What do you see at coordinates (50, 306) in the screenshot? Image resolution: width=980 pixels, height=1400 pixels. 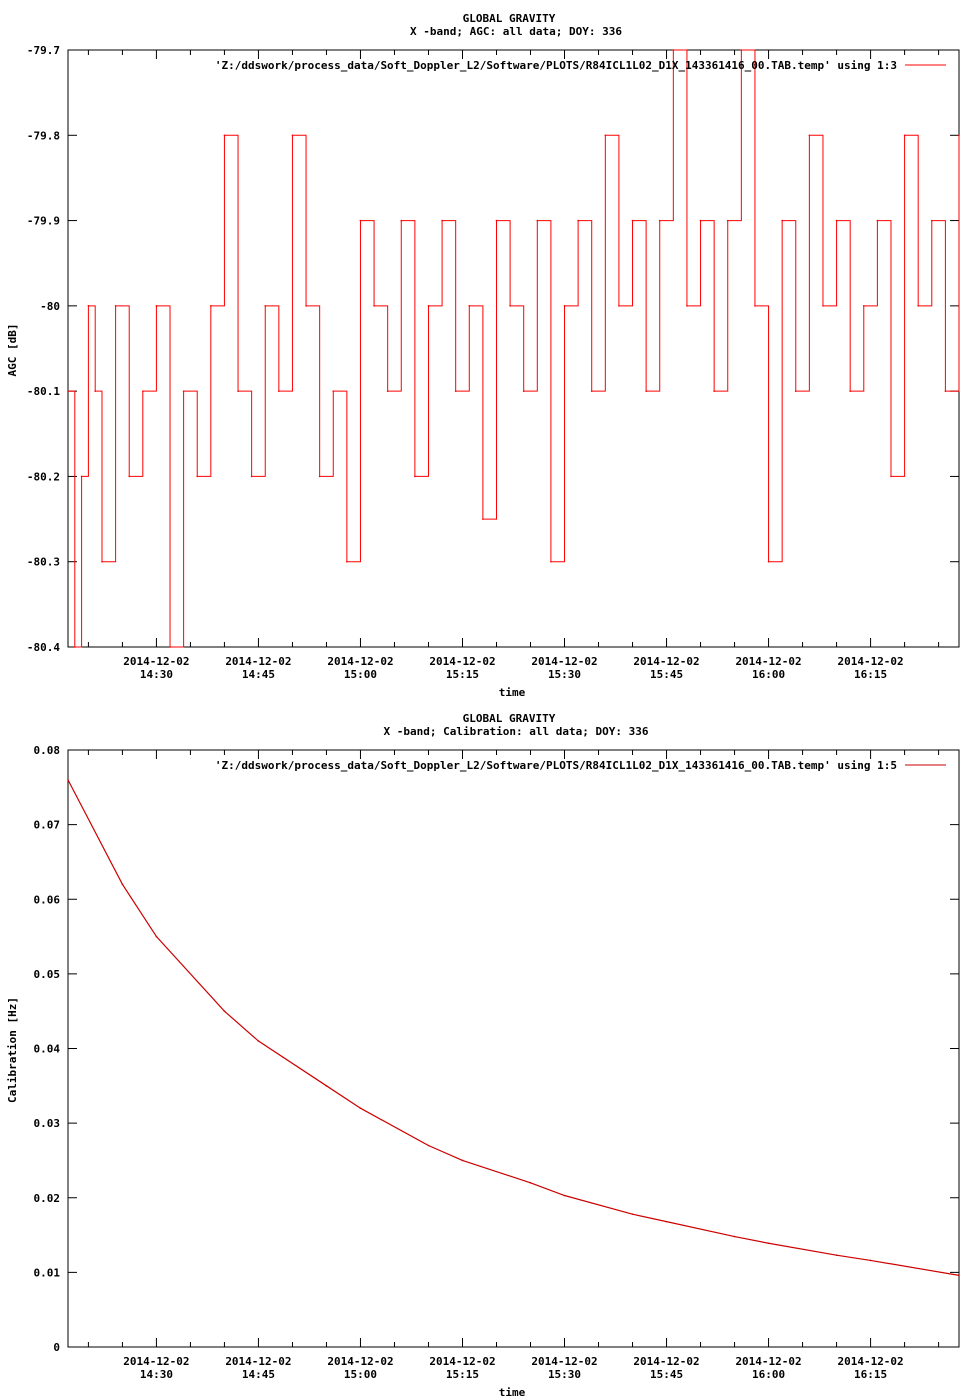 I see `y-tick-label: -80` at bounding box center [50, 306].